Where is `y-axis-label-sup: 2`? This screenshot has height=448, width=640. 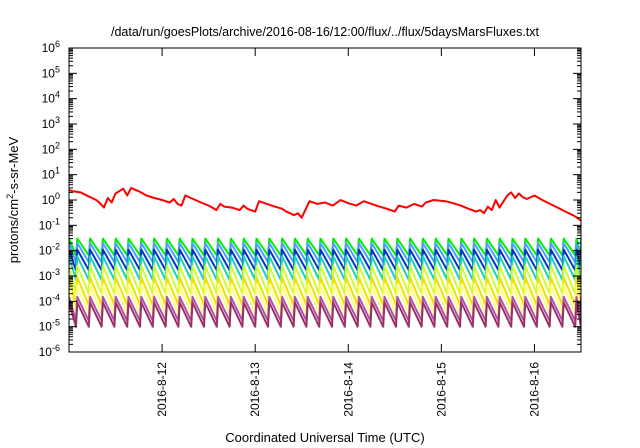
y-axis-label-sup: 2 is located at coordinates (10, 196).